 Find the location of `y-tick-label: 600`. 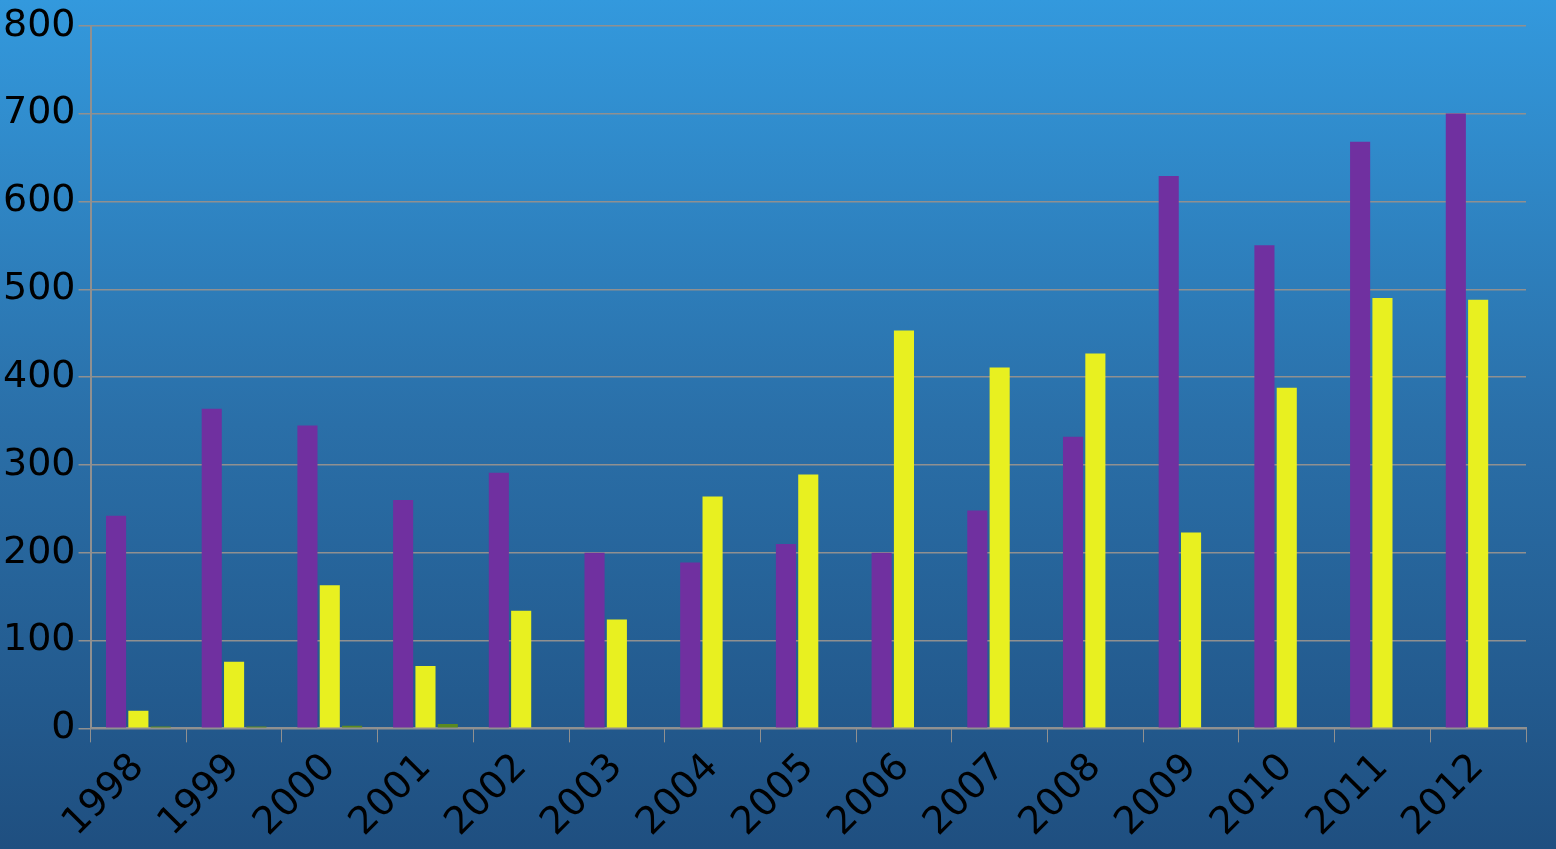

y-tick-label: 600 is located at coordinates (39, 198).